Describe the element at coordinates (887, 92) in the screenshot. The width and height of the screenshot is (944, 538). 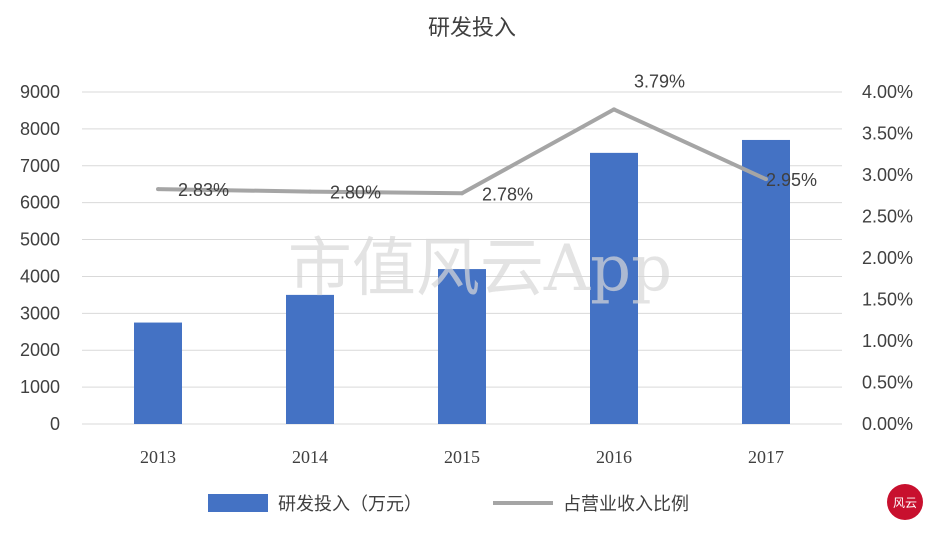
I see `y-right-tick-label: 4.00%` at that location.